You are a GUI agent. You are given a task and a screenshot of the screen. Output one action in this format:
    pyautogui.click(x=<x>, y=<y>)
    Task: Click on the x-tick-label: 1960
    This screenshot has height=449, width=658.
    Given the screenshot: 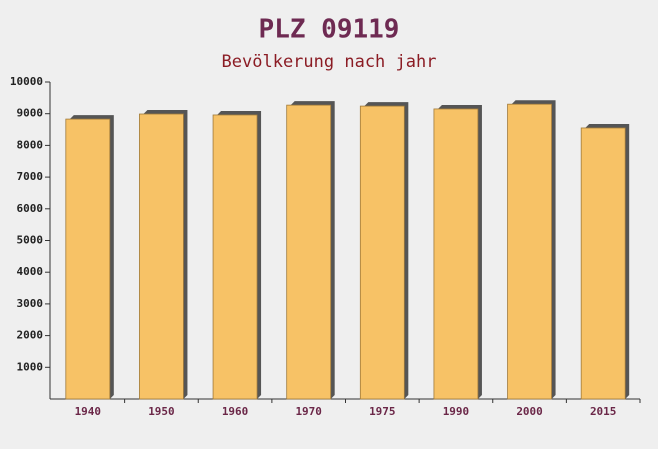 What is the action you would take?
    pyautogui.click(x=235, y=411)
    